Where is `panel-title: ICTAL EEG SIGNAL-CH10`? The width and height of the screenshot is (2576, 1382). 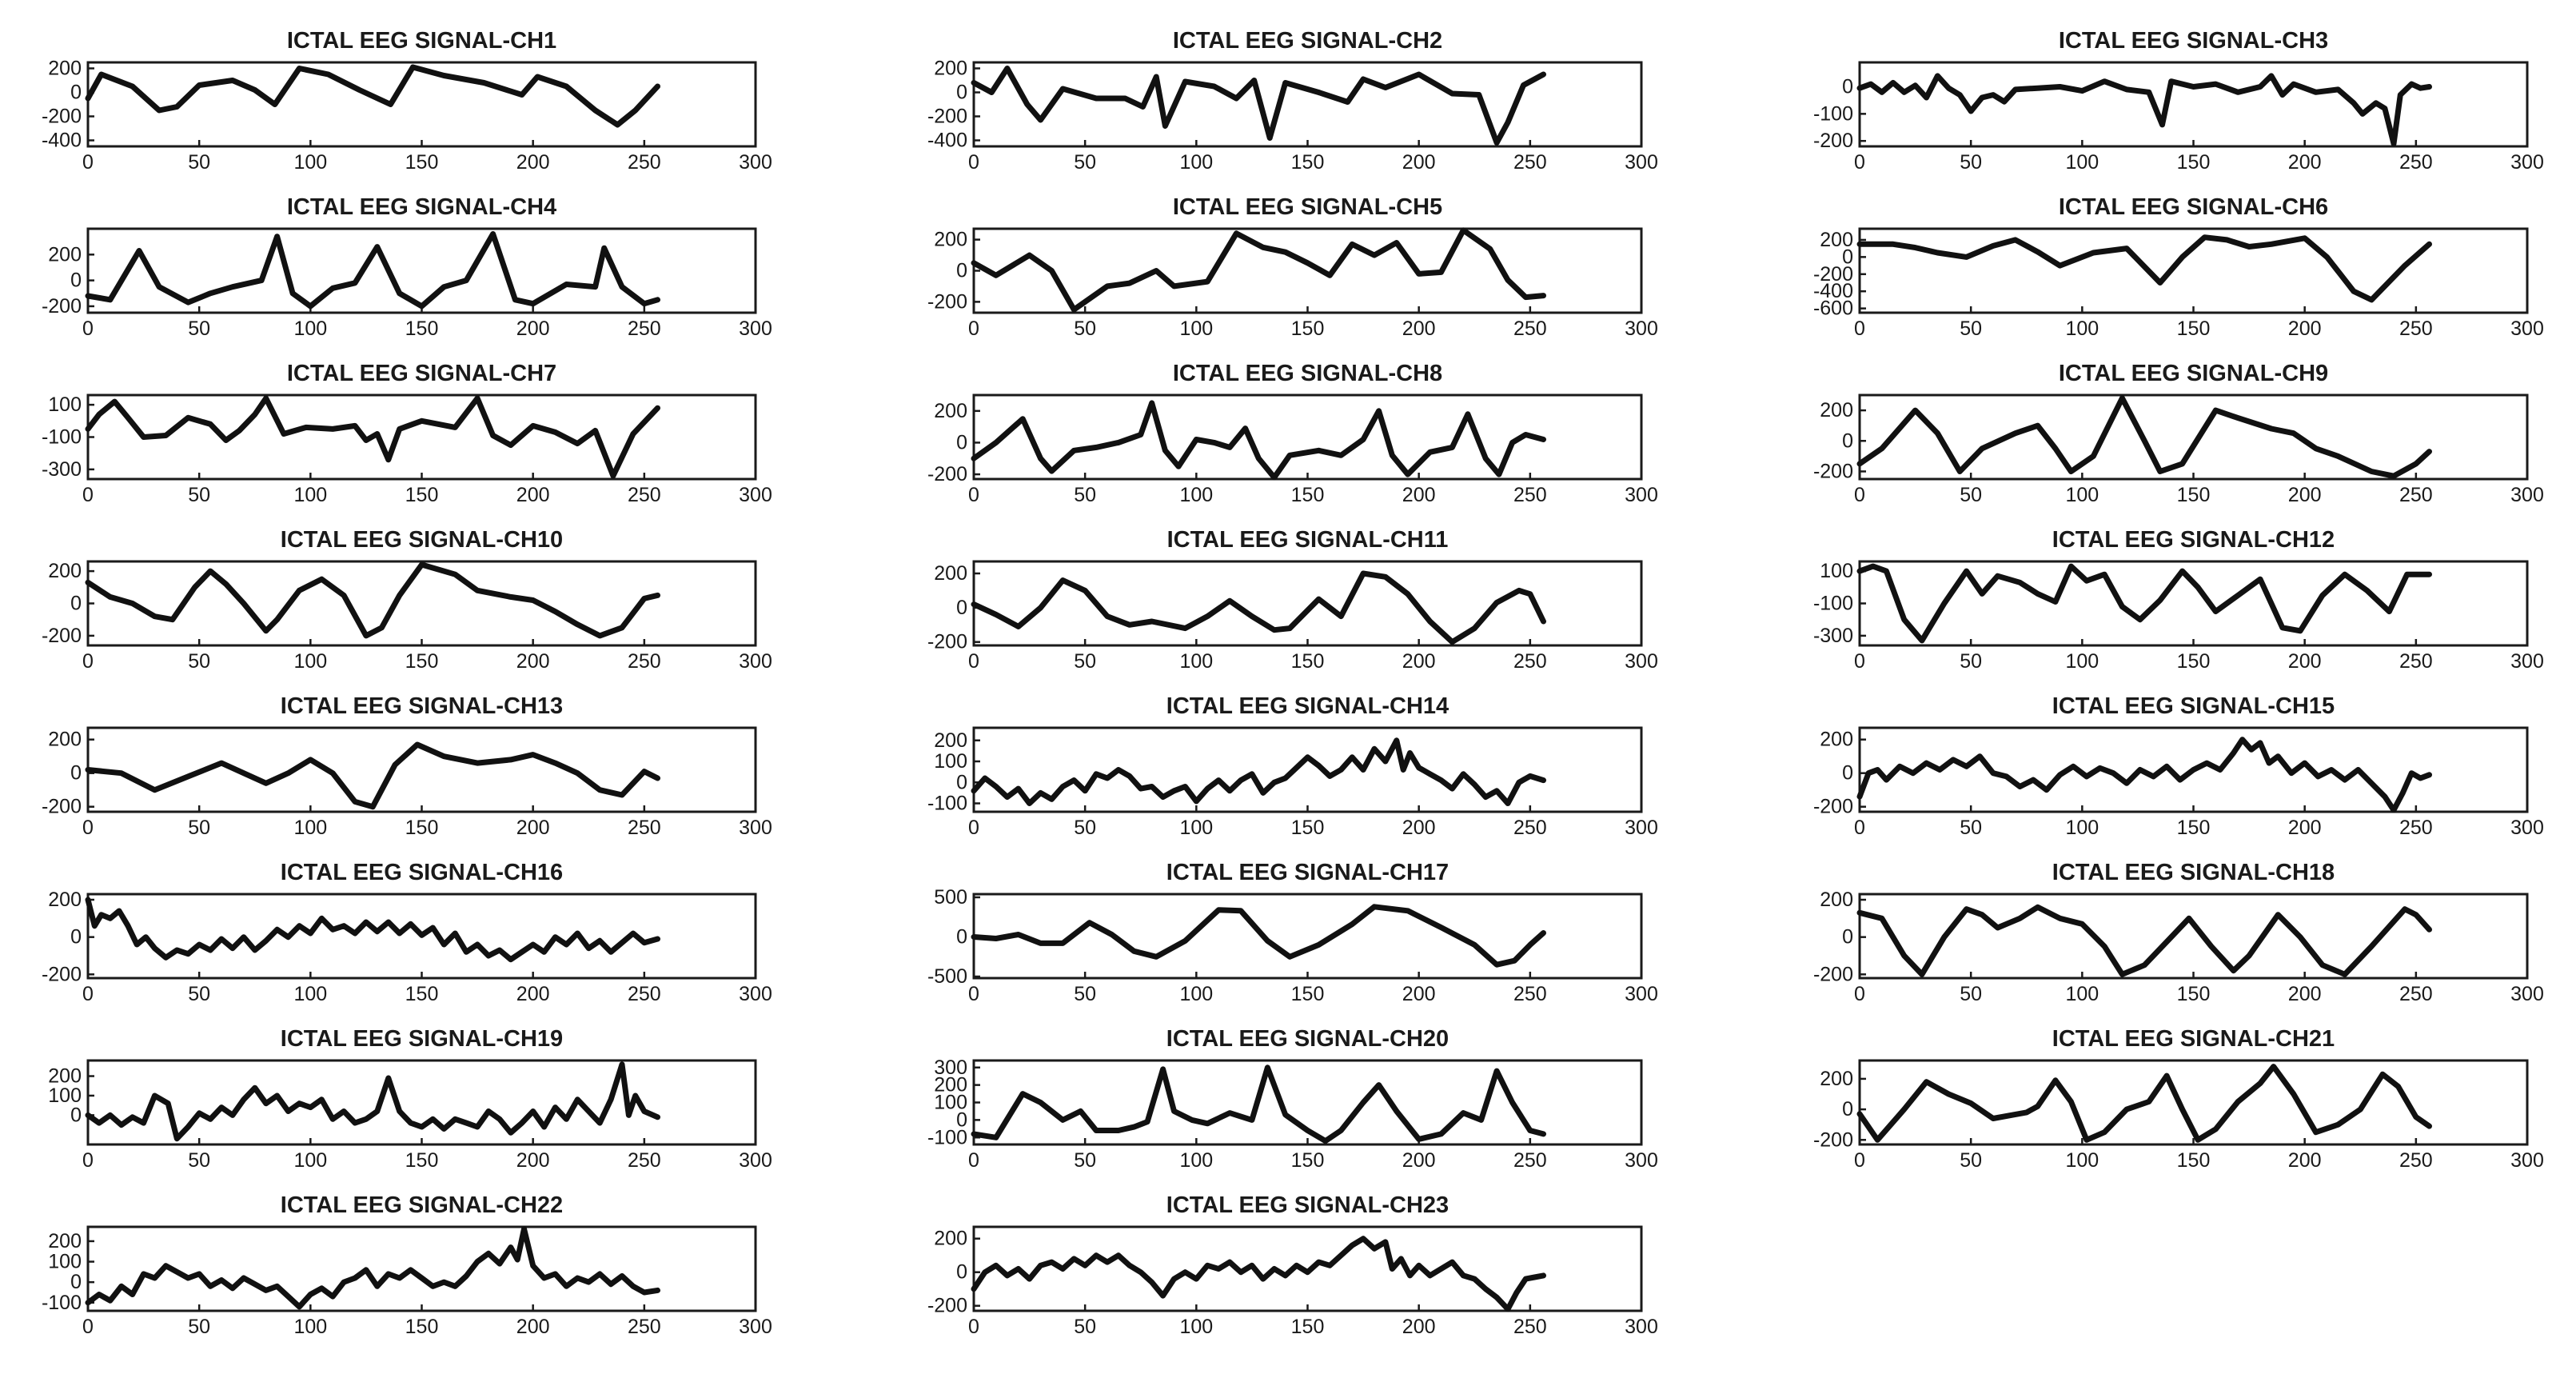 panel-title: ICTAL EEG SIGNAL-CH10 is located at coordinates (422, 540).